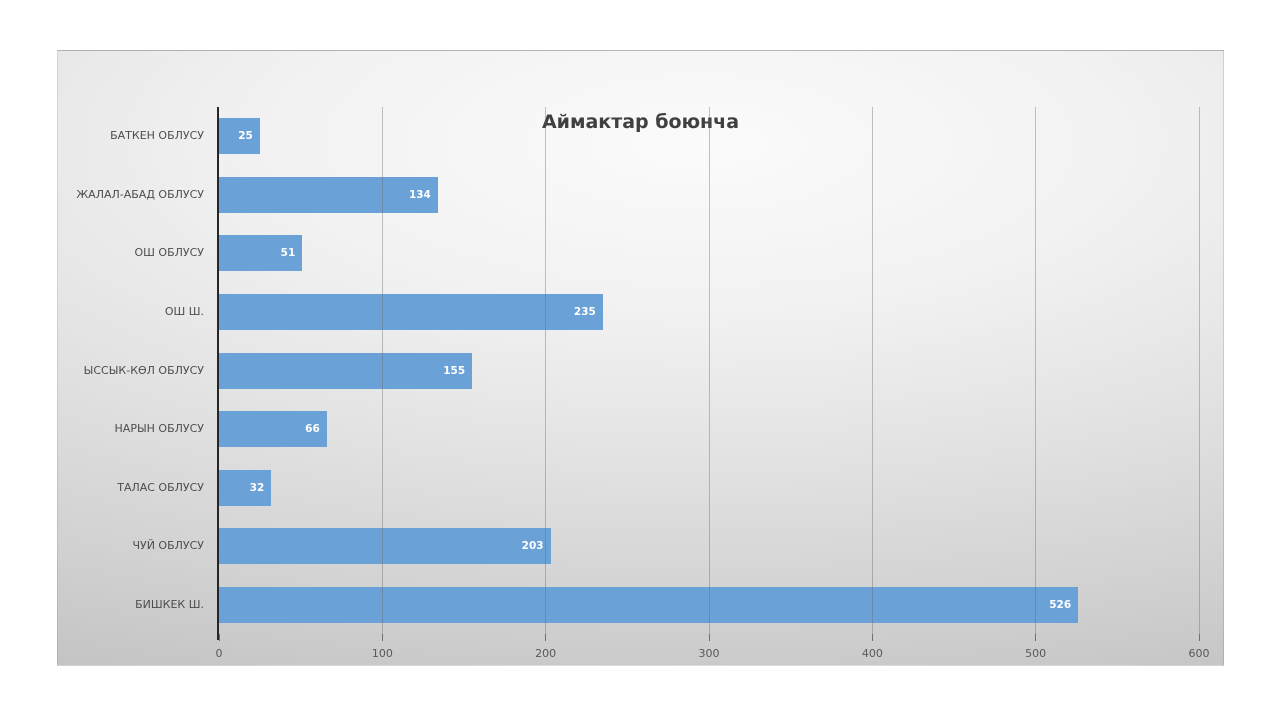 The width and height of the screenshot is (1280, 720). I want to click on x-tick-label: 600, so click(1199, 653).